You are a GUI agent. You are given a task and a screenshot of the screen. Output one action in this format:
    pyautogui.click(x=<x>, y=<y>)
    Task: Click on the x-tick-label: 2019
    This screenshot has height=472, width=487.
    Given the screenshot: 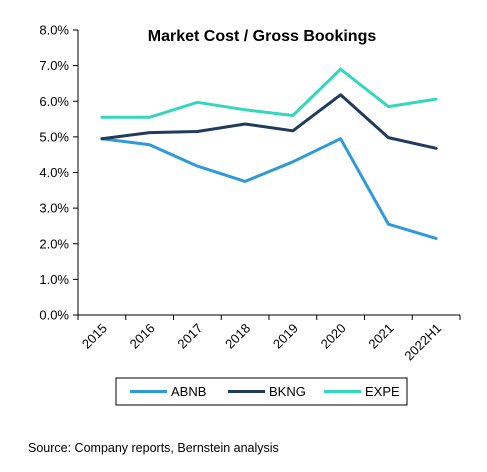 What is the action you would take?
    pyautogui.click(x=285, y=336)
    